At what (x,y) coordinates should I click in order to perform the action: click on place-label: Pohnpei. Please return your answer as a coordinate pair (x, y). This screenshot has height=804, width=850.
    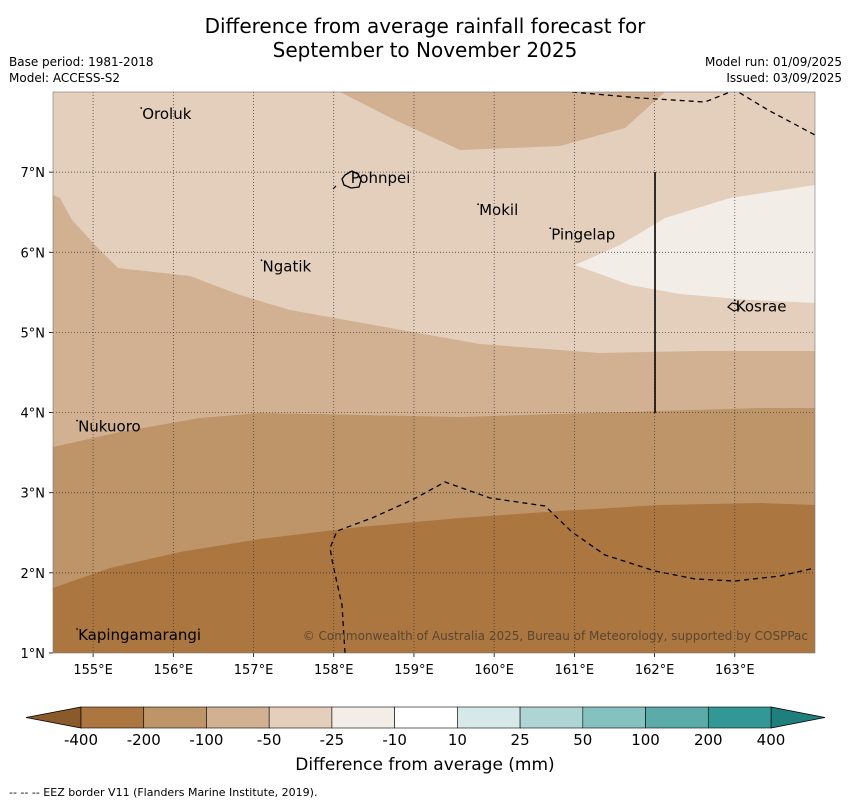
    Looking at the image, I should click on (381, 178).